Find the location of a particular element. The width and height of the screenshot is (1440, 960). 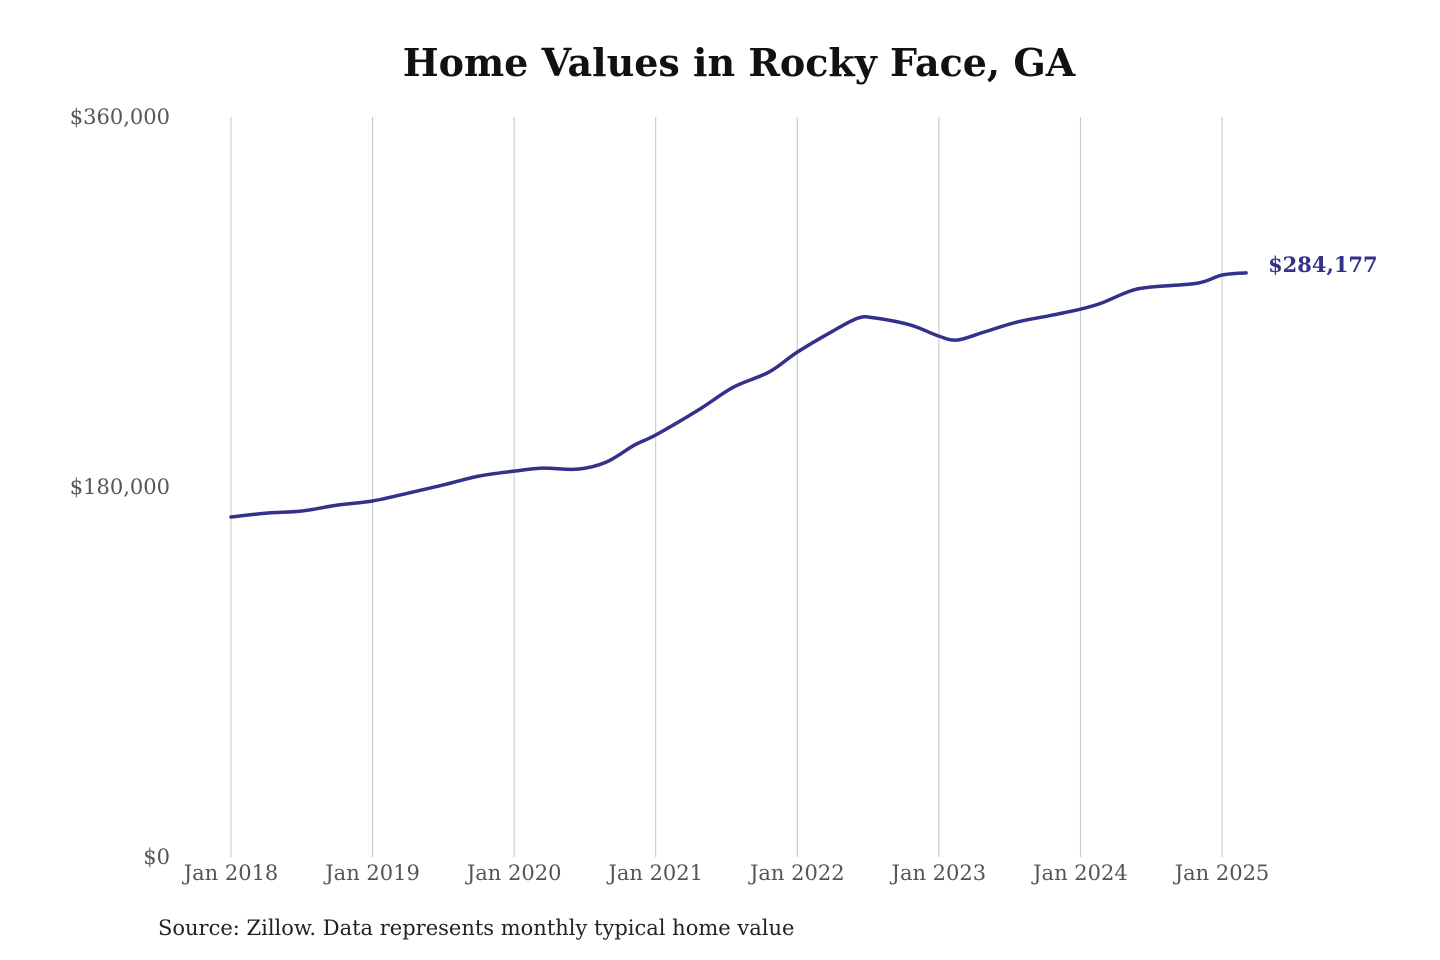

y-tick-label: $360,000 is located at coordinates (120, 117).